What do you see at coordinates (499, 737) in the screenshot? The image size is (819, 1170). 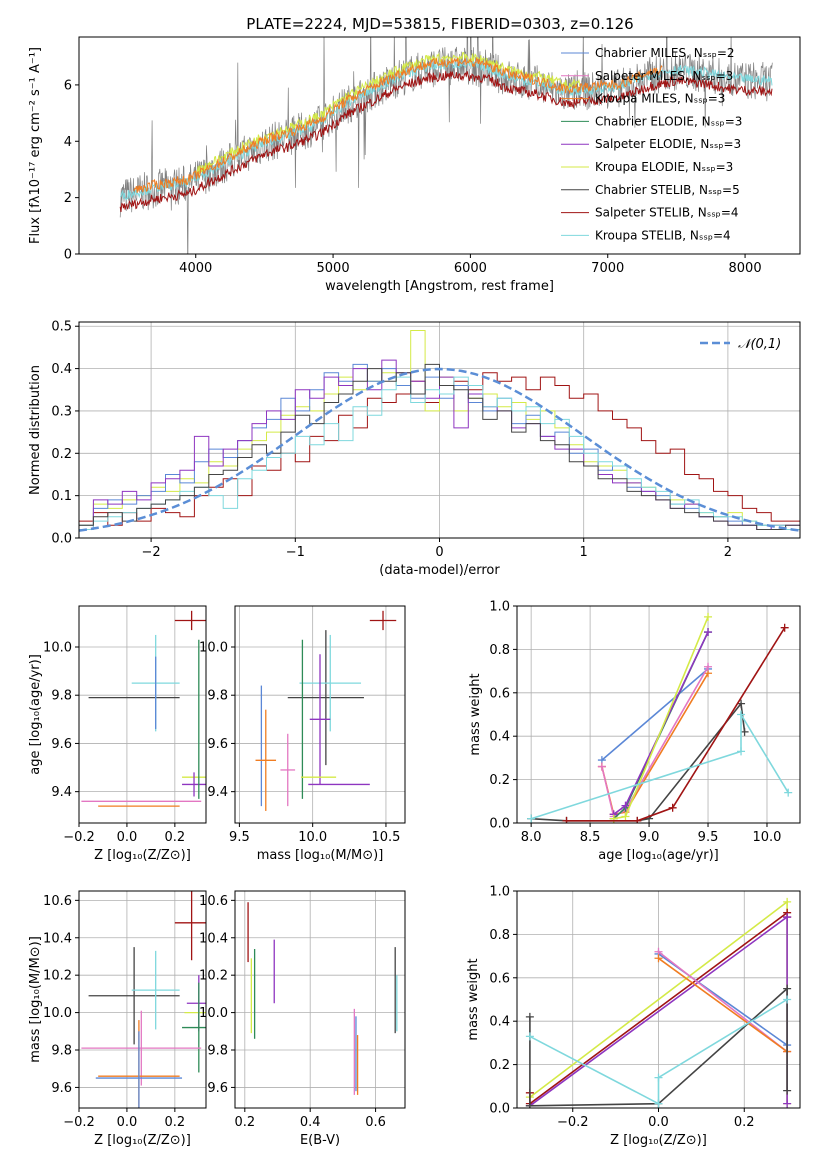 I see `weight-age-ytick-label: 0.4` at bounding box center [499, 737].